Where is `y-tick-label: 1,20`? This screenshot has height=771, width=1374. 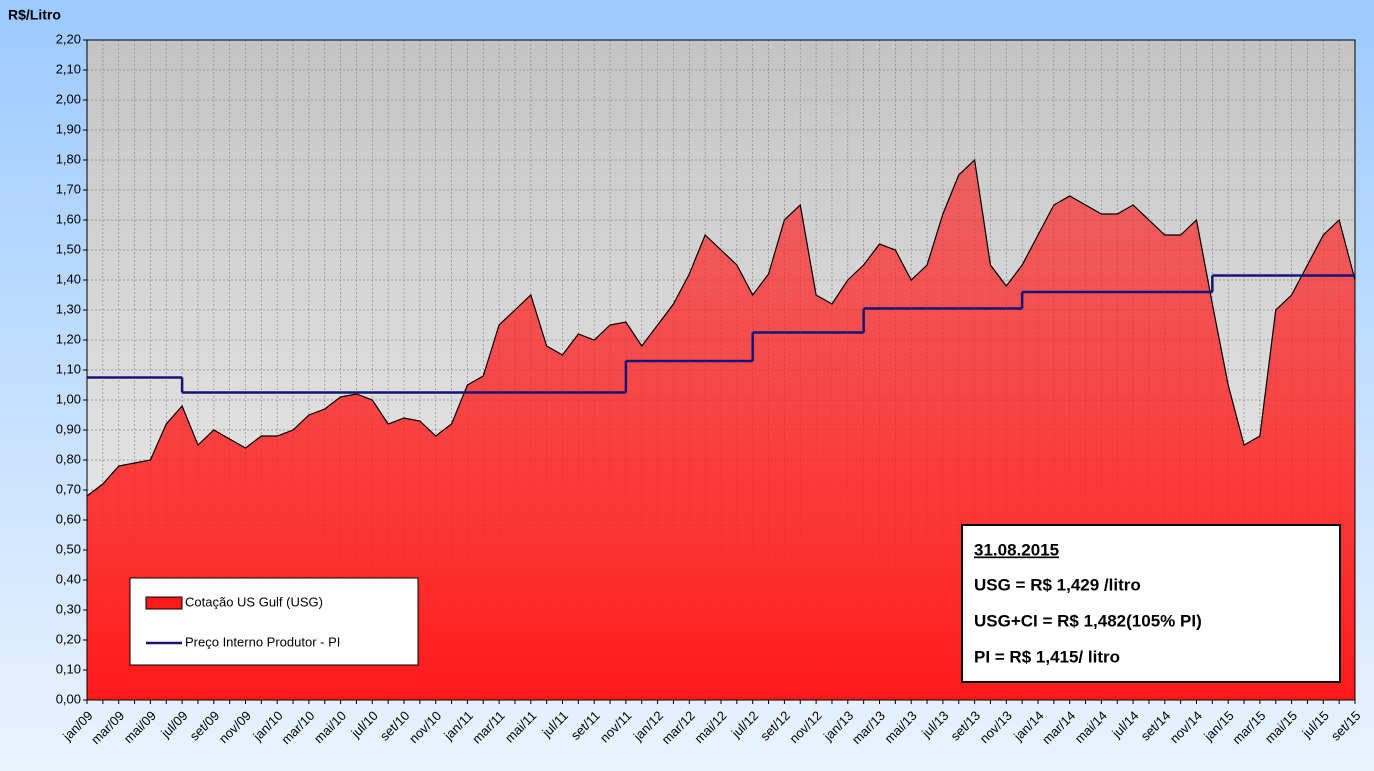 y-tick-label: 1,20 is located at coordinates (68, 338).